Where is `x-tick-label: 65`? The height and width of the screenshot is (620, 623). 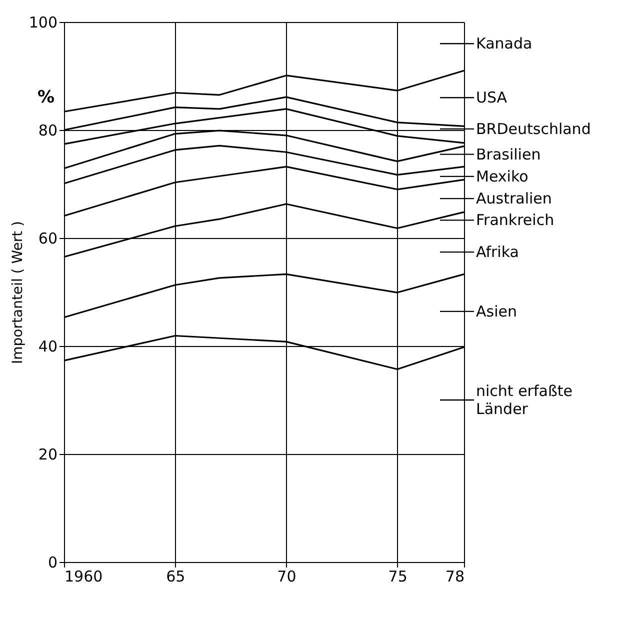 x-tick-label: 65 is located at coordinates (176, 577).